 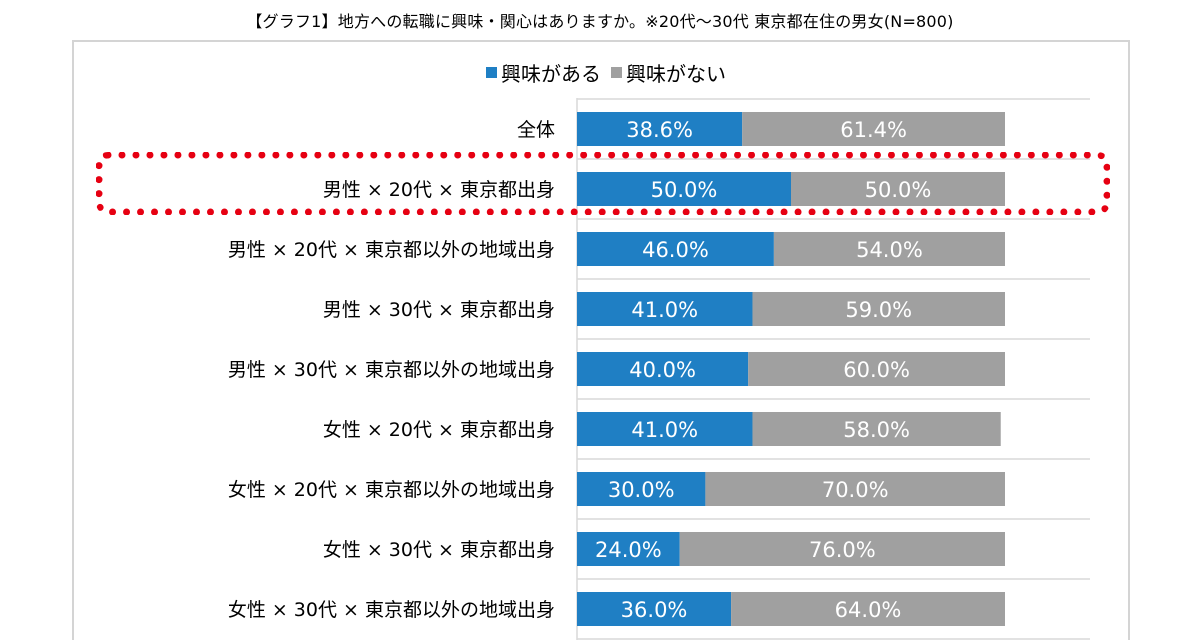 What do you see at coordinates (606, 72) in the screenshot?
I see `legend: 興味がある 興味がない` at bounding box center [606, 72].